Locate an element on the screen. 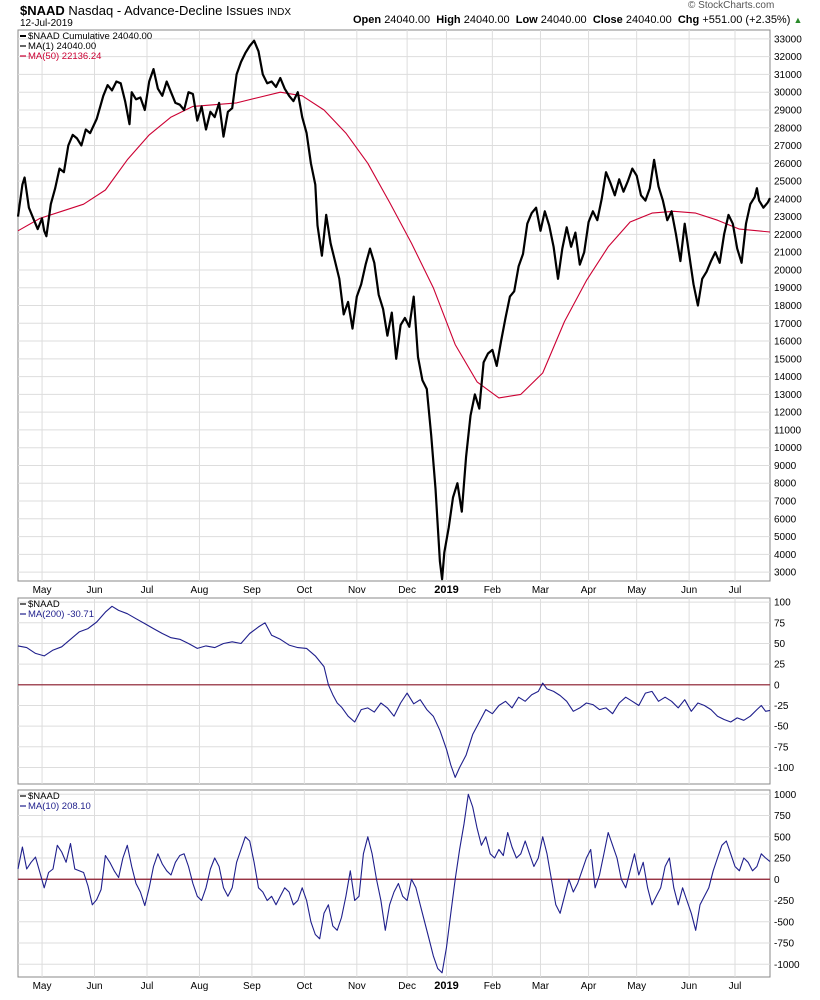 The width and height of the screenshot is (820, 1000). y-tick-label: 18000 is located at coordinates (788, 306).